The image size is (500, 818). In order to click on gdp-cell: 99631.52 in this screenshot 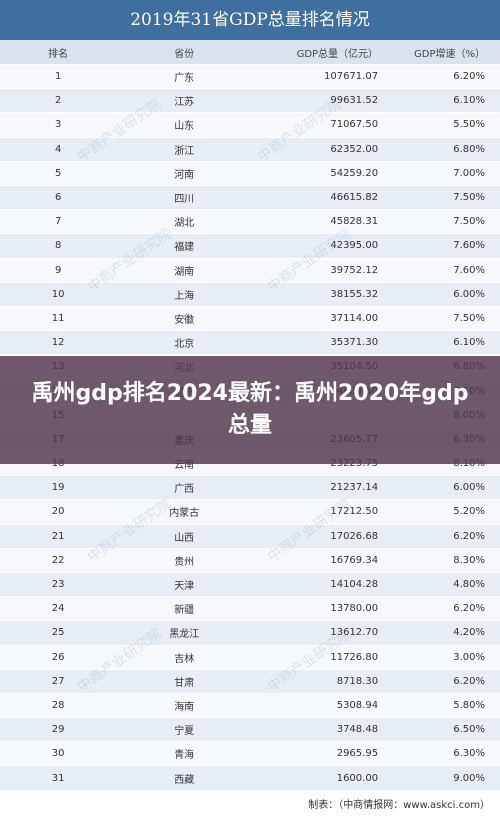, I will do `click(354, 101)`.